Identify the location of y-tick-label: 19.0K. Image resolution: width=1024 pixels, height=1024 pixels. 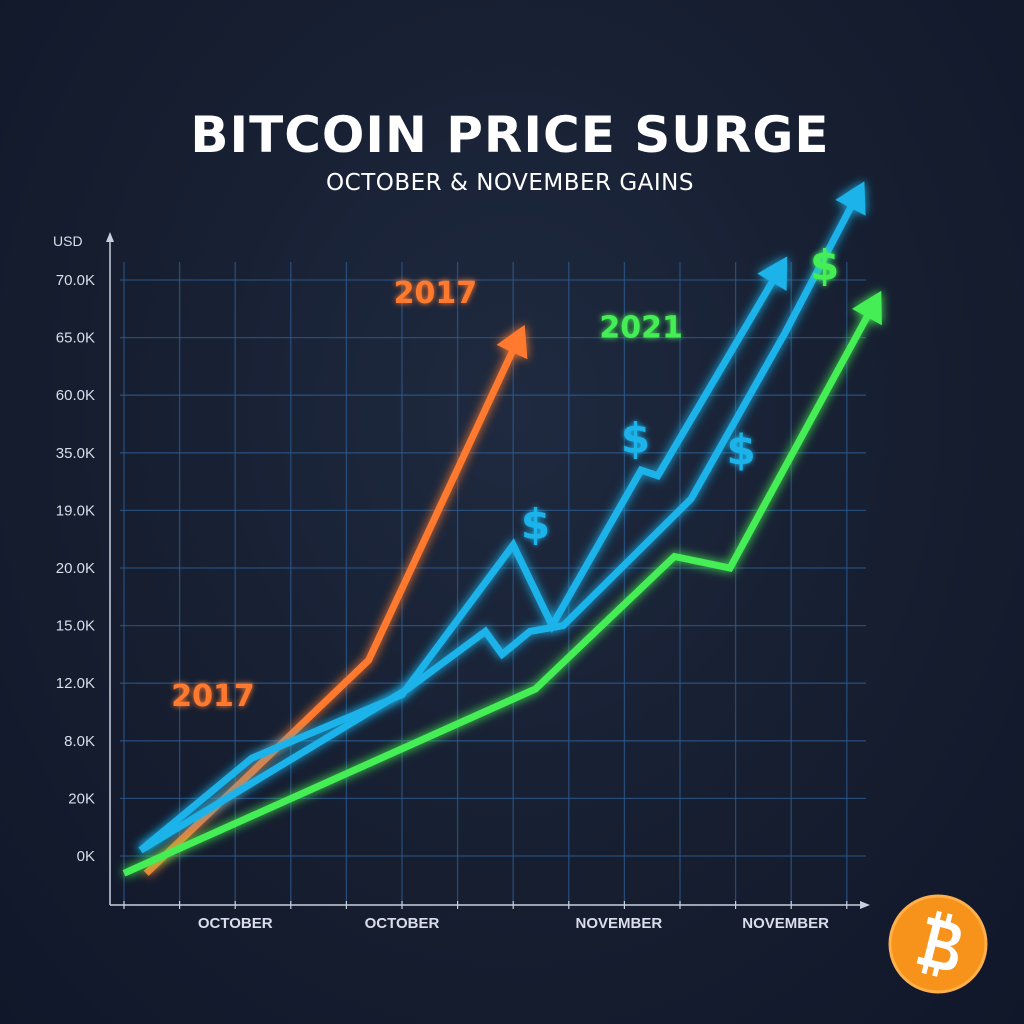
(75, 510).